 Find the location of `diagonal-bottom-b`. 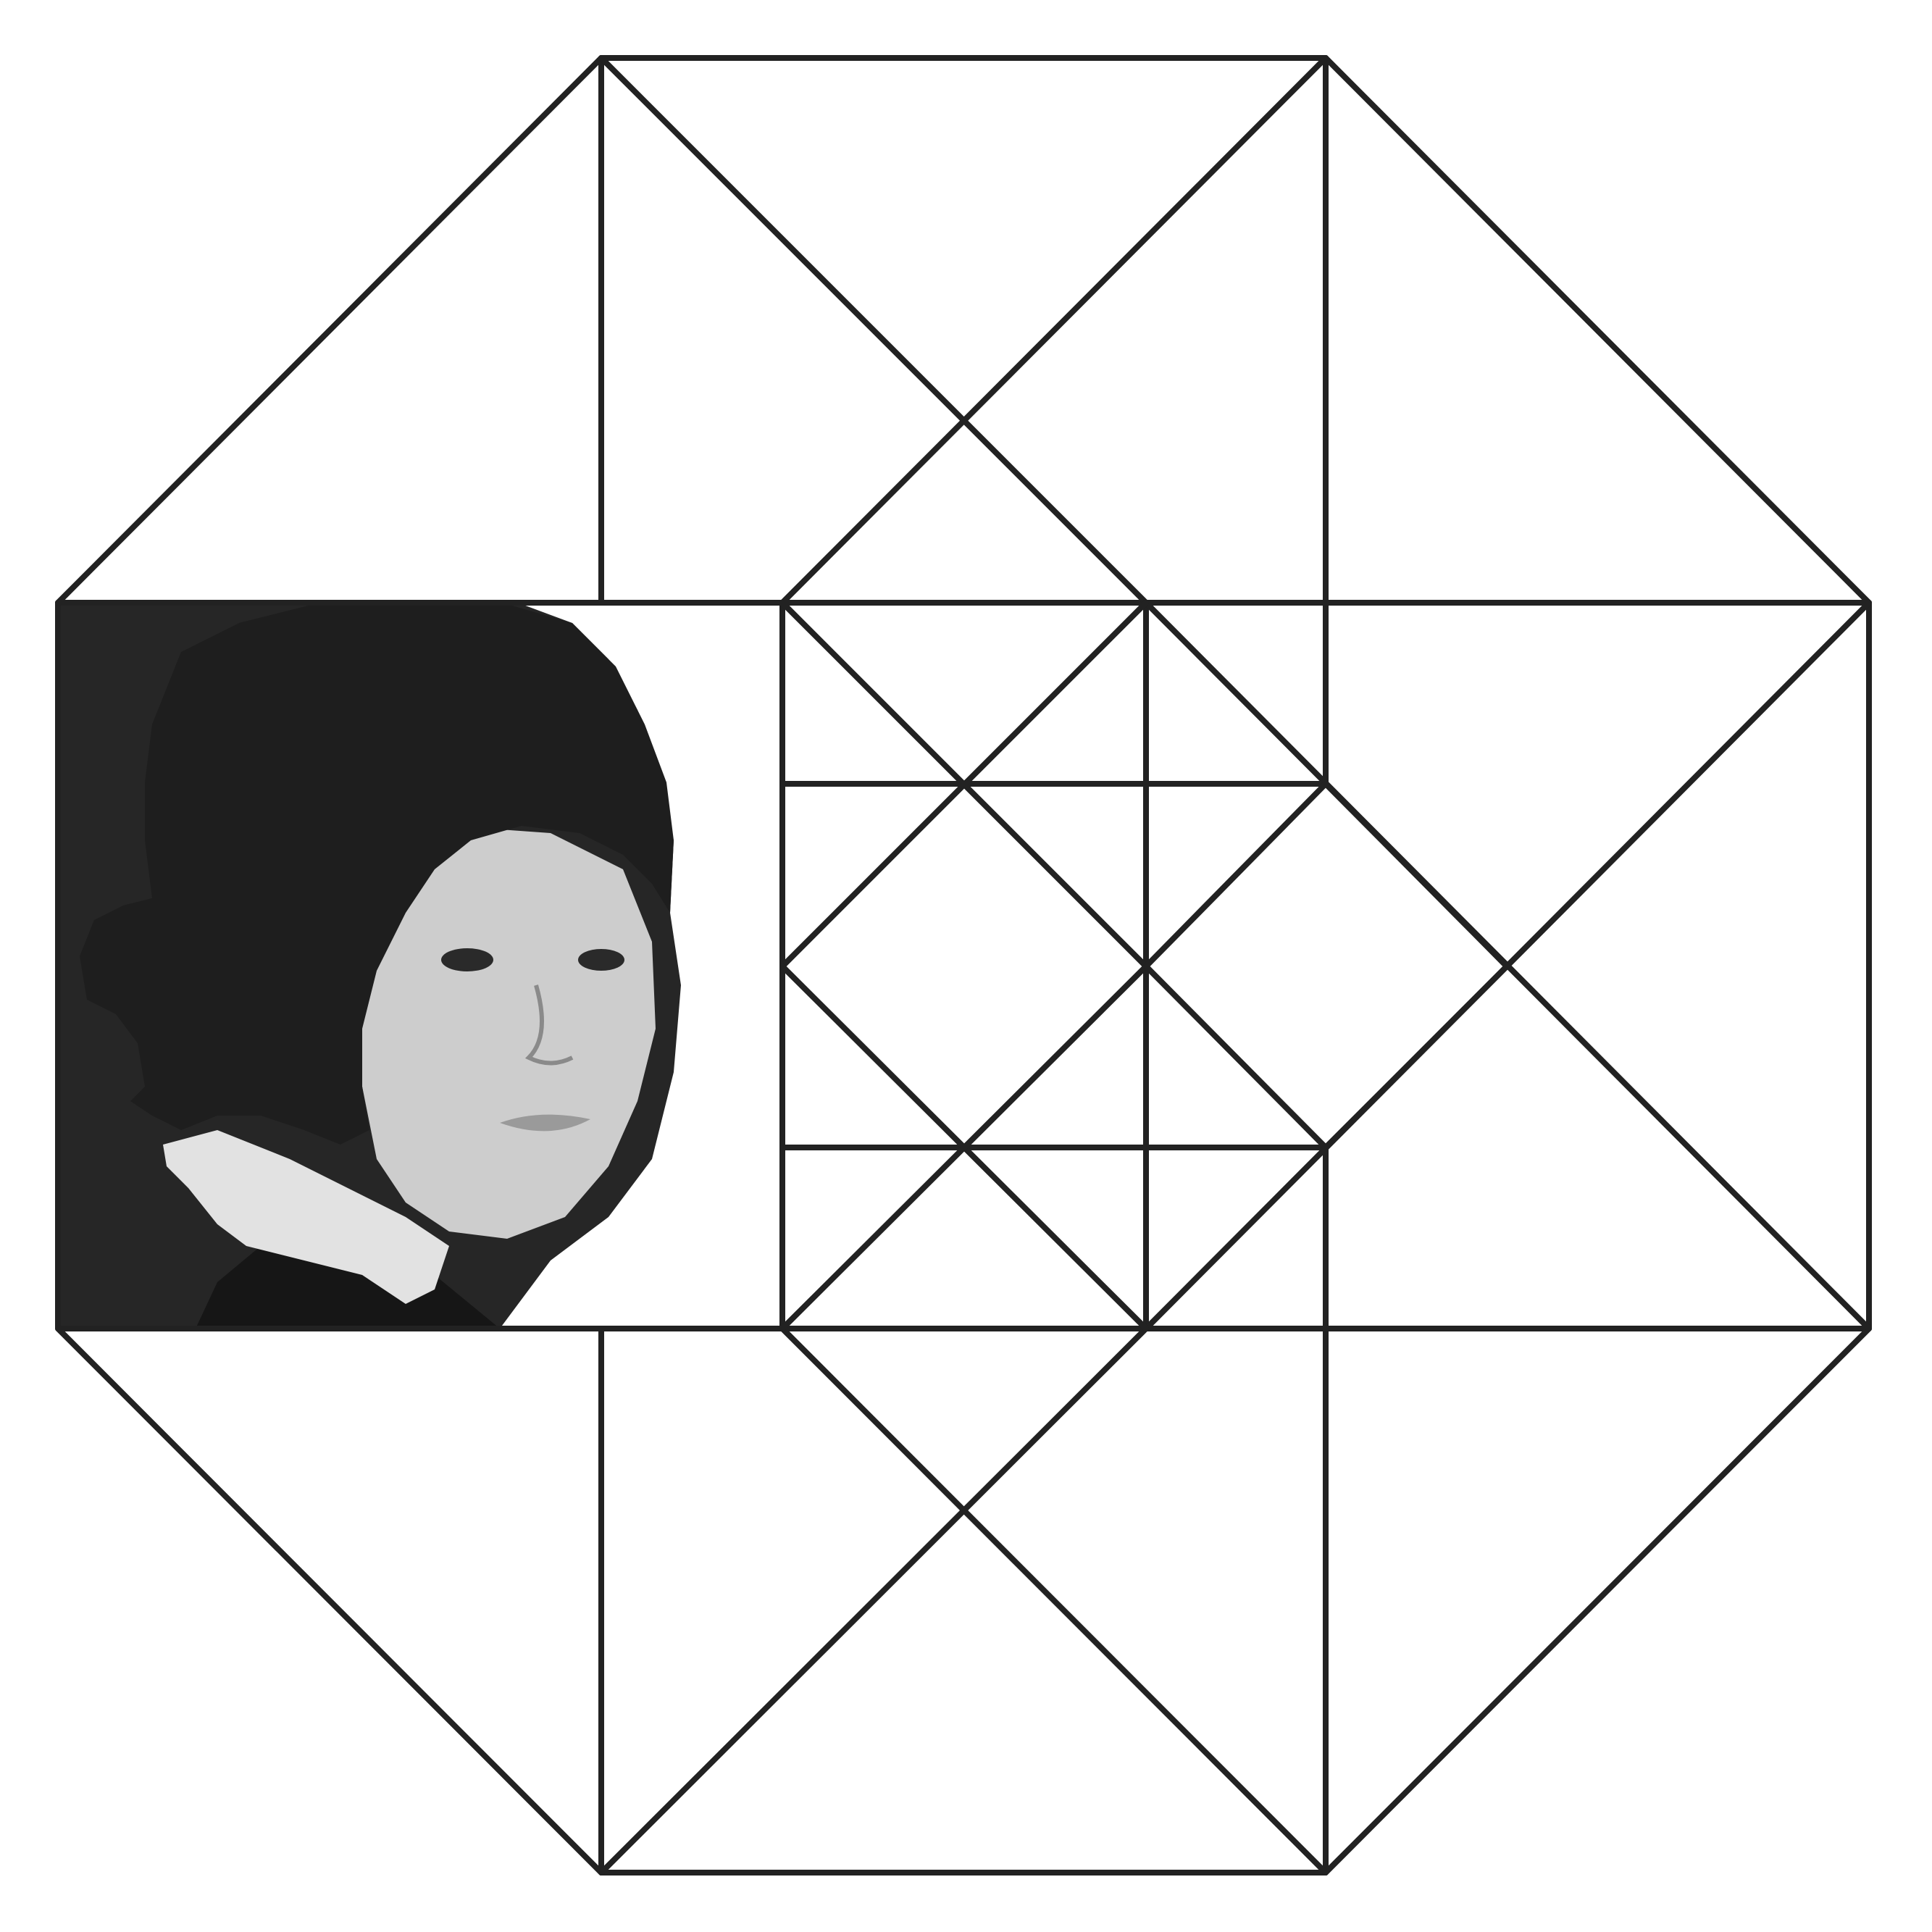

diagonal-bottom-b is located at coordinates (1054, 1600).